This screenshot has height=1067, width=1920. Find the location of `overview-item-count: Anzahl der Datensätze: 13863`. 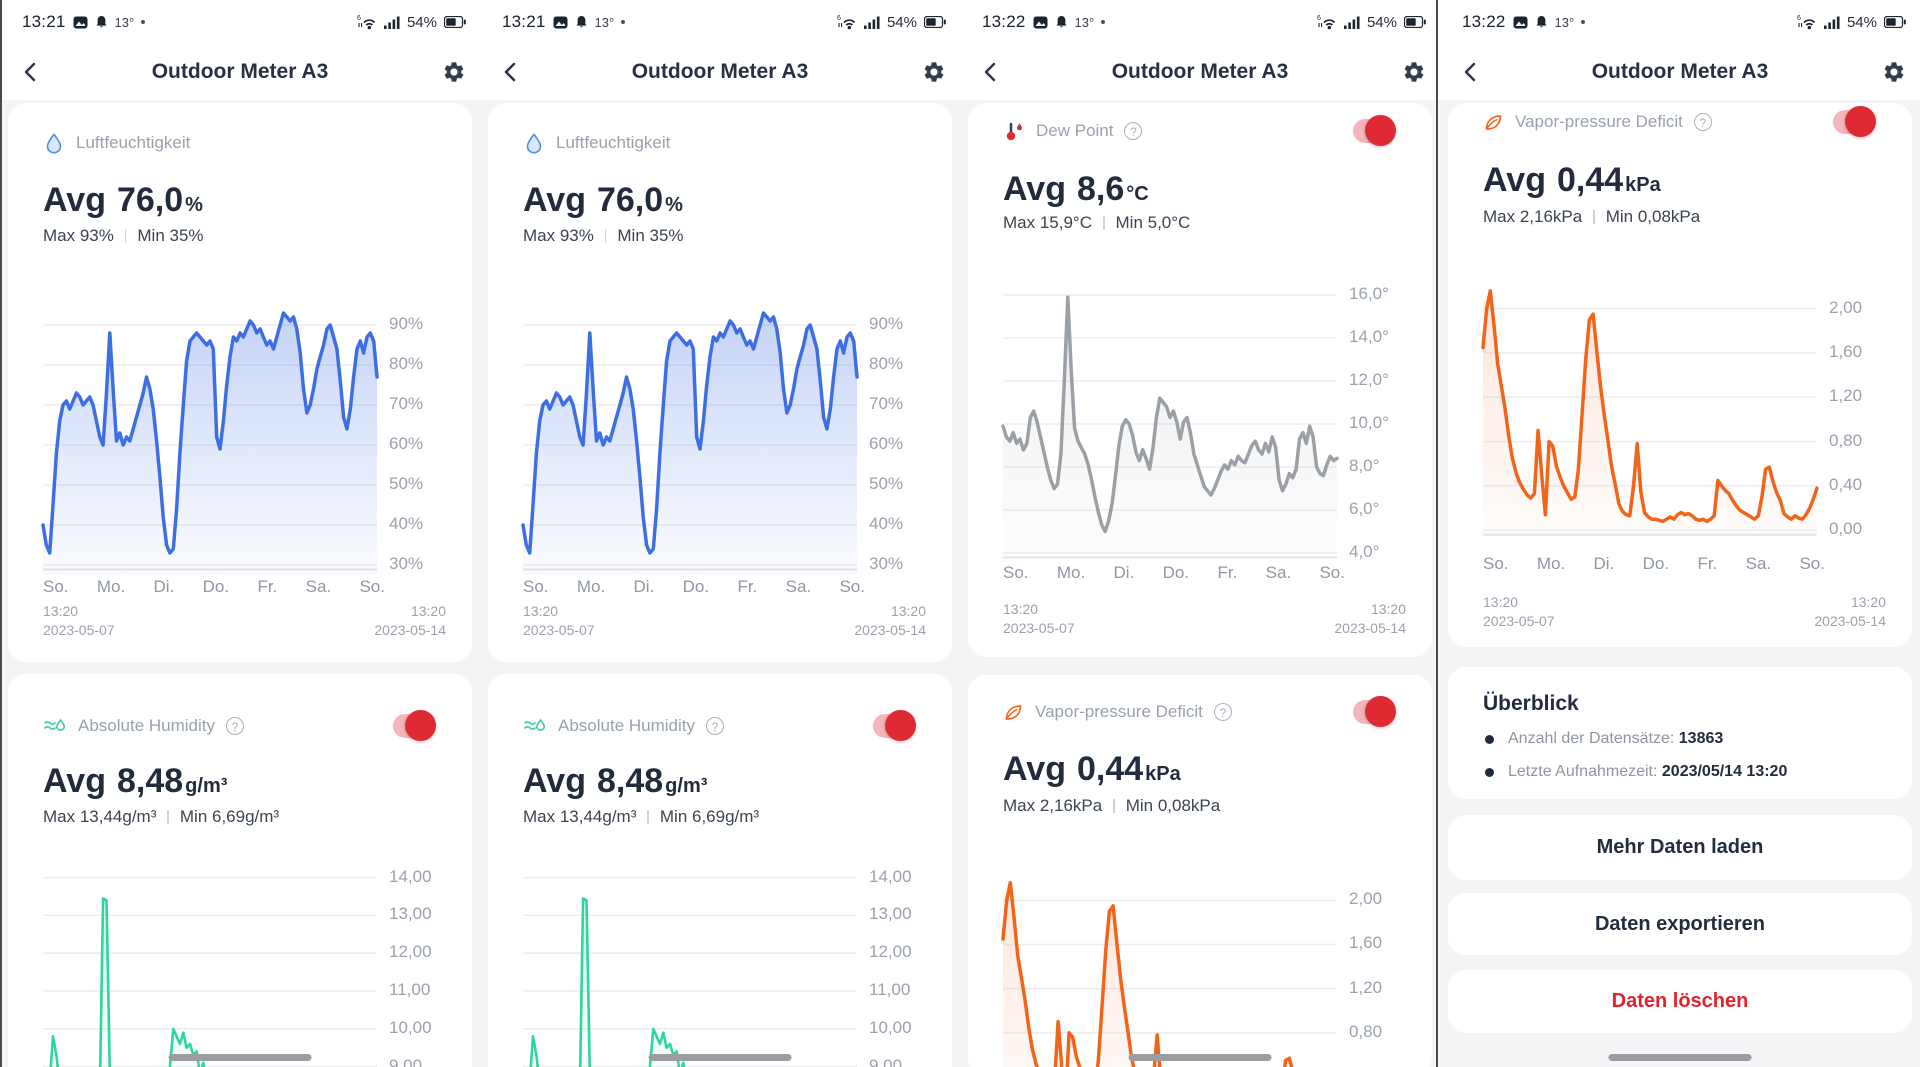

overview-item-count: Anzahl der Datensätze: 13863 is located at coordinates (1604, 739).